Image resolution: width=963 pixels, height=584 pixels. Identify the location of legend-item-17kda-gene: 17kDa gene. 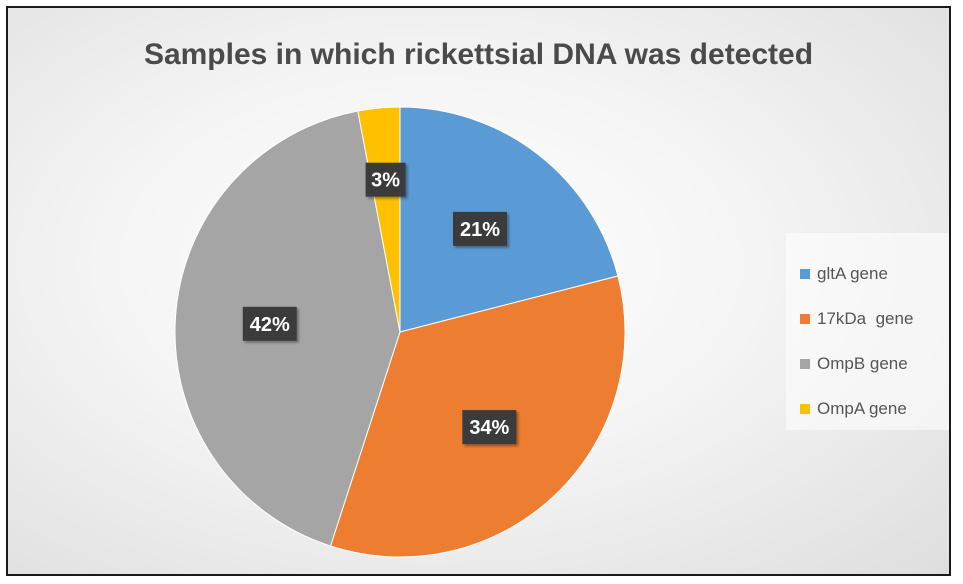
(874, 318).